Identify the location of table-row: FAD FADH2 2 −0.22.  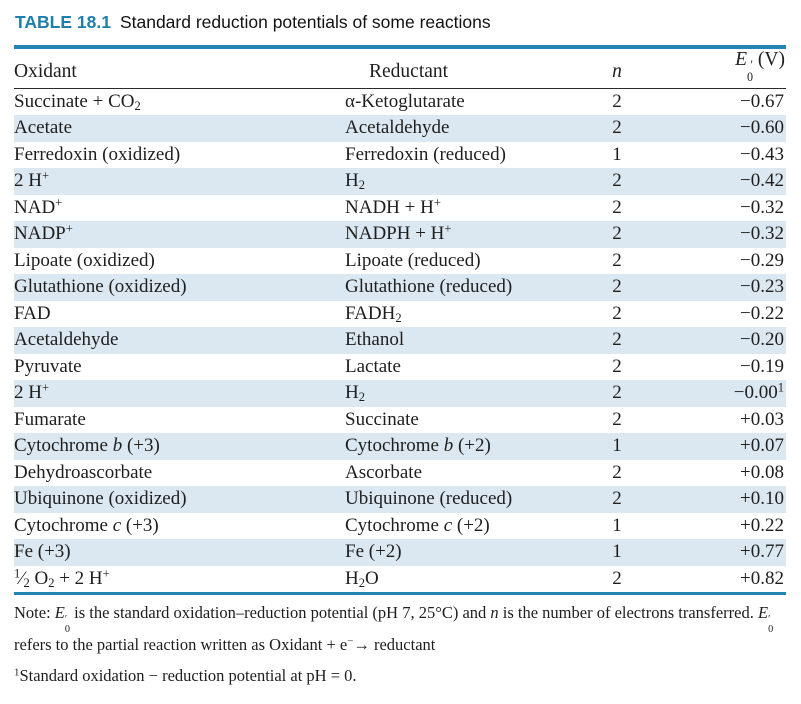
(400, 314).